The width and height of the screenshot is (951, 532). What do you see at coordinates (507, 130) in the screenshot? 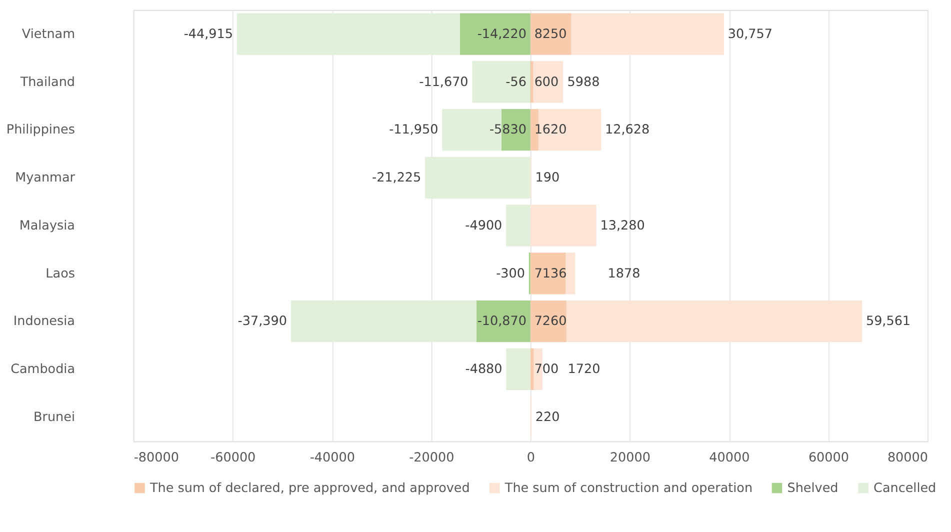
I see `data-label: -5830` at bounding box center [507, 130].